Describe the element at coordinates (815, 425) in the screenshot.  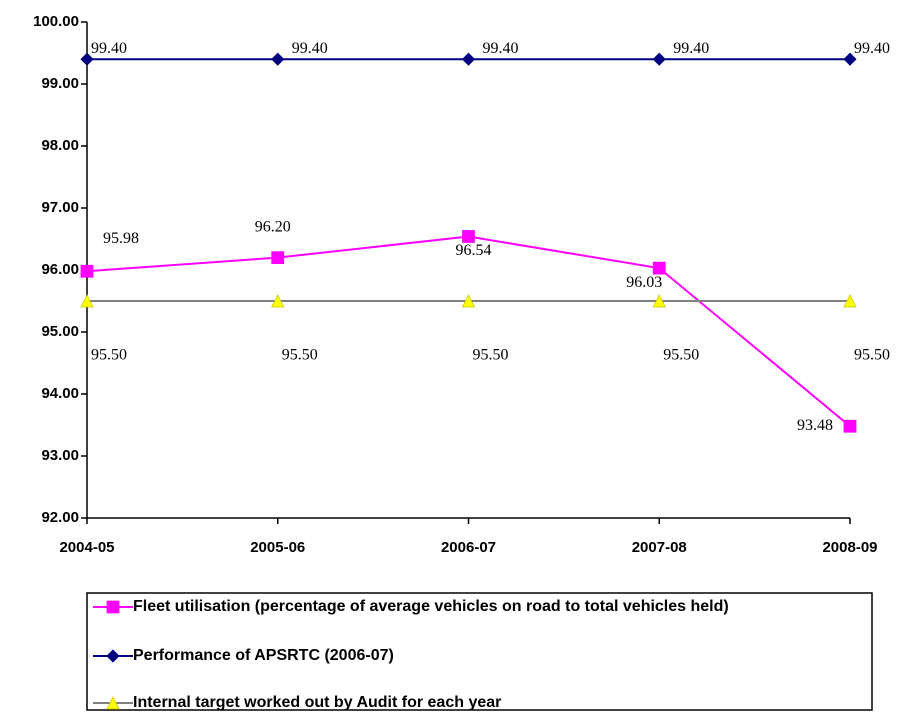
I see `value-label: 93.48` at that location.